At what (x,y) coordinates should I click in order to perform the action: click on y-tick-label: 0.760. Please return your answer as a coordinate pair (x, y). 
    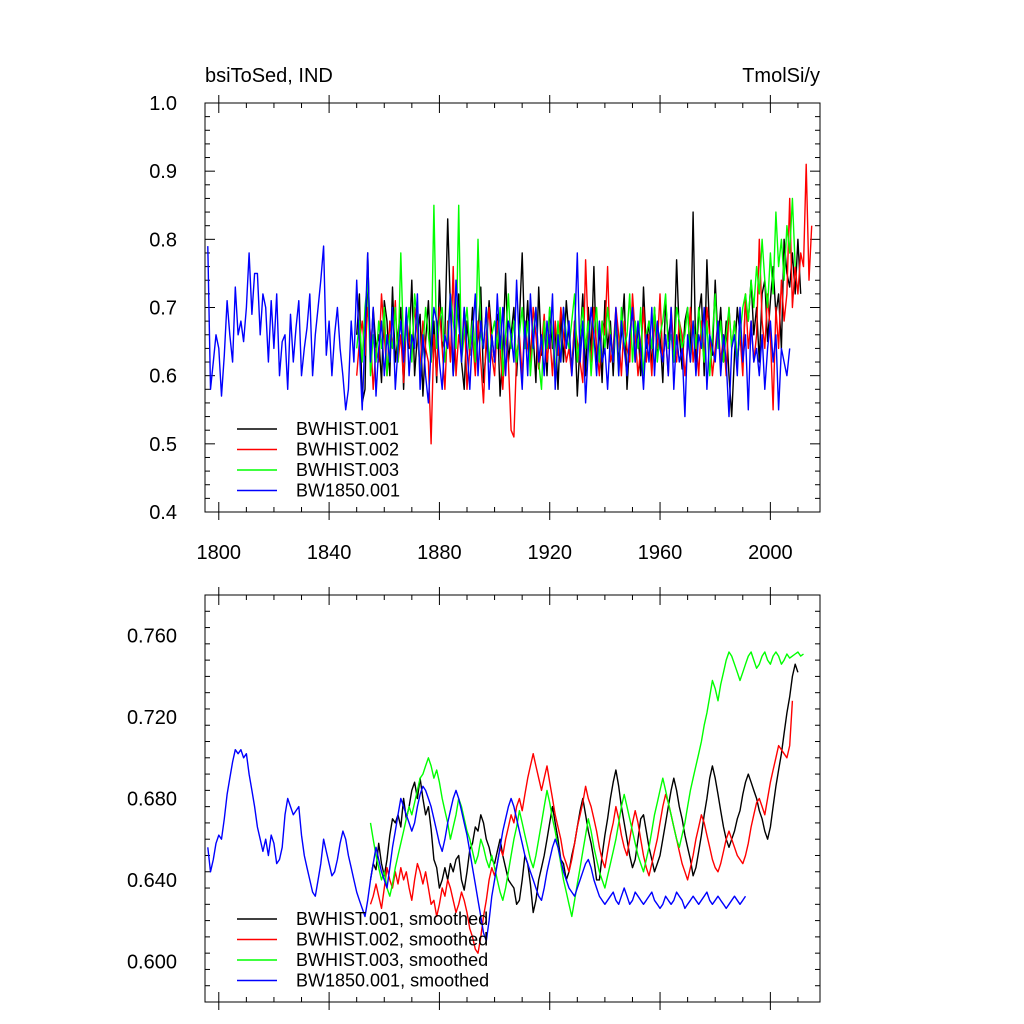
    Looking at the image, I should click on (152, 637).